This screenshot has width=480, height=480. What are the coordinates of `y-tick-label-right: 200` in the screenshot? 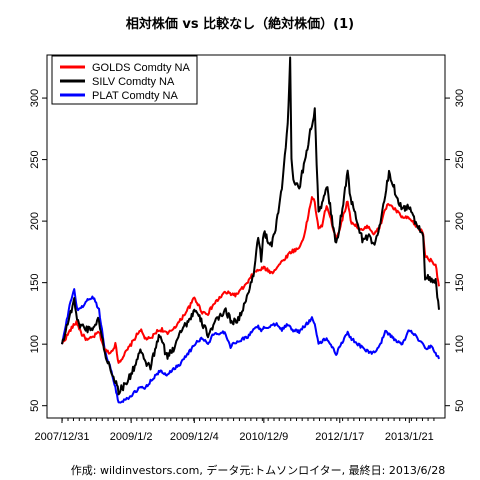 It's located at (460, 221).